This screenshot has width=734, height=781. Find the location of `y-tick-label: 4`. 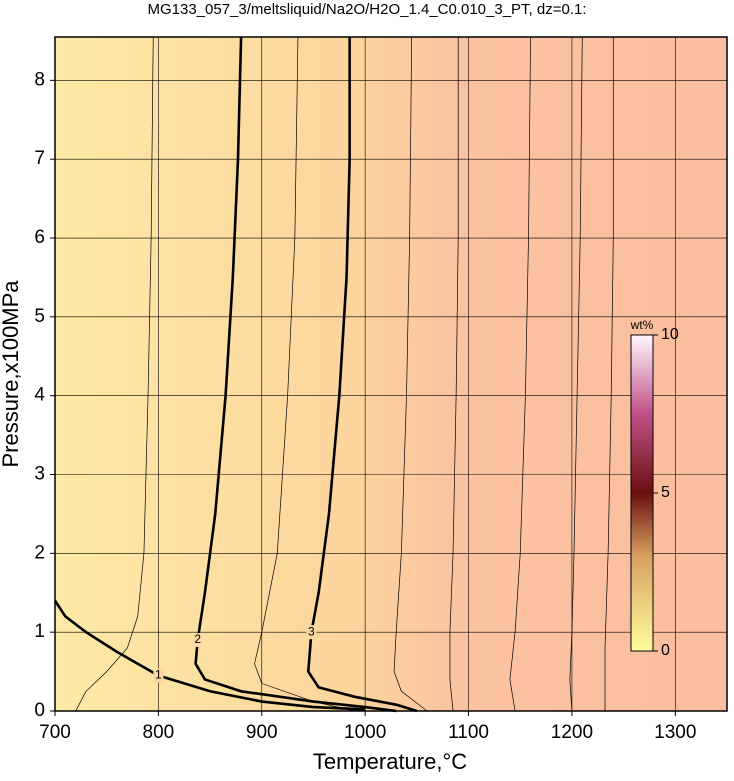

y-tick-label: 4 is located at coordinates (39, 395).